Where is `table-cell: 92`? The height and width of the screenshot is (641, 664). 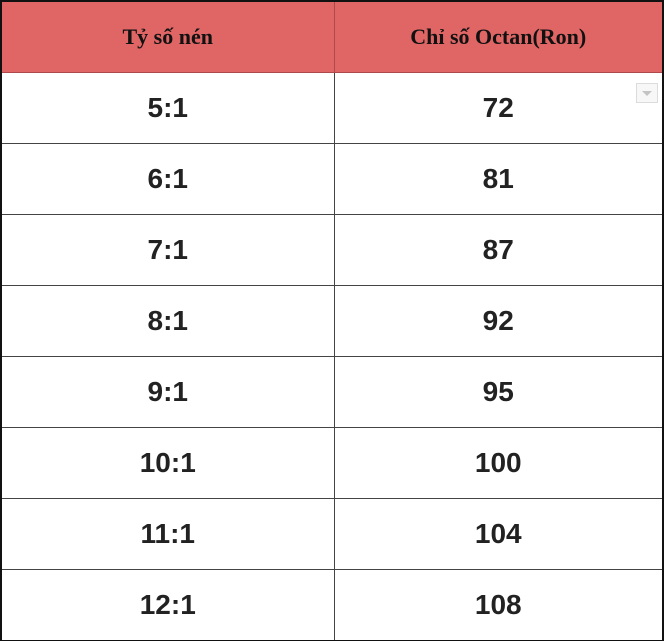 table-cell: 92 is located at coordinates (497, 320).